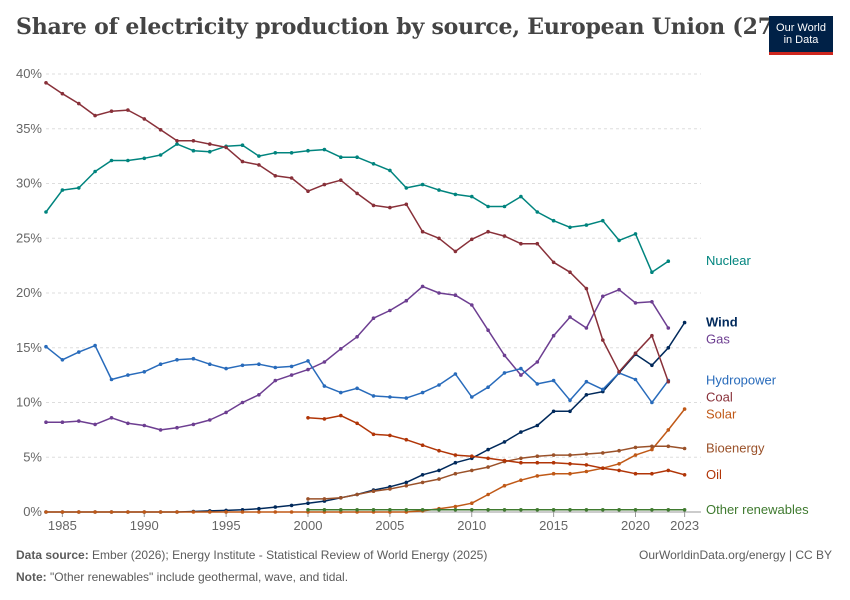  I want to click on series-label-bioenergy: Bioenergy, so click(735, 447).